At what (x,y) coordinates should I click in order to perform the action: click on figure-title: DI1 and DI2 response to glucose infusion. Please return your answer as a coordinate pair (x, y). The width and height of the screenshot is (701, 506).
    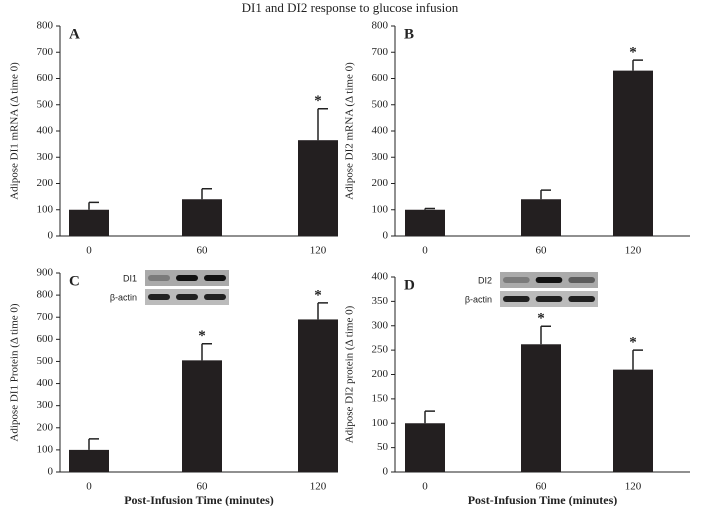
    Looking at the image, I should click on (350, 7).